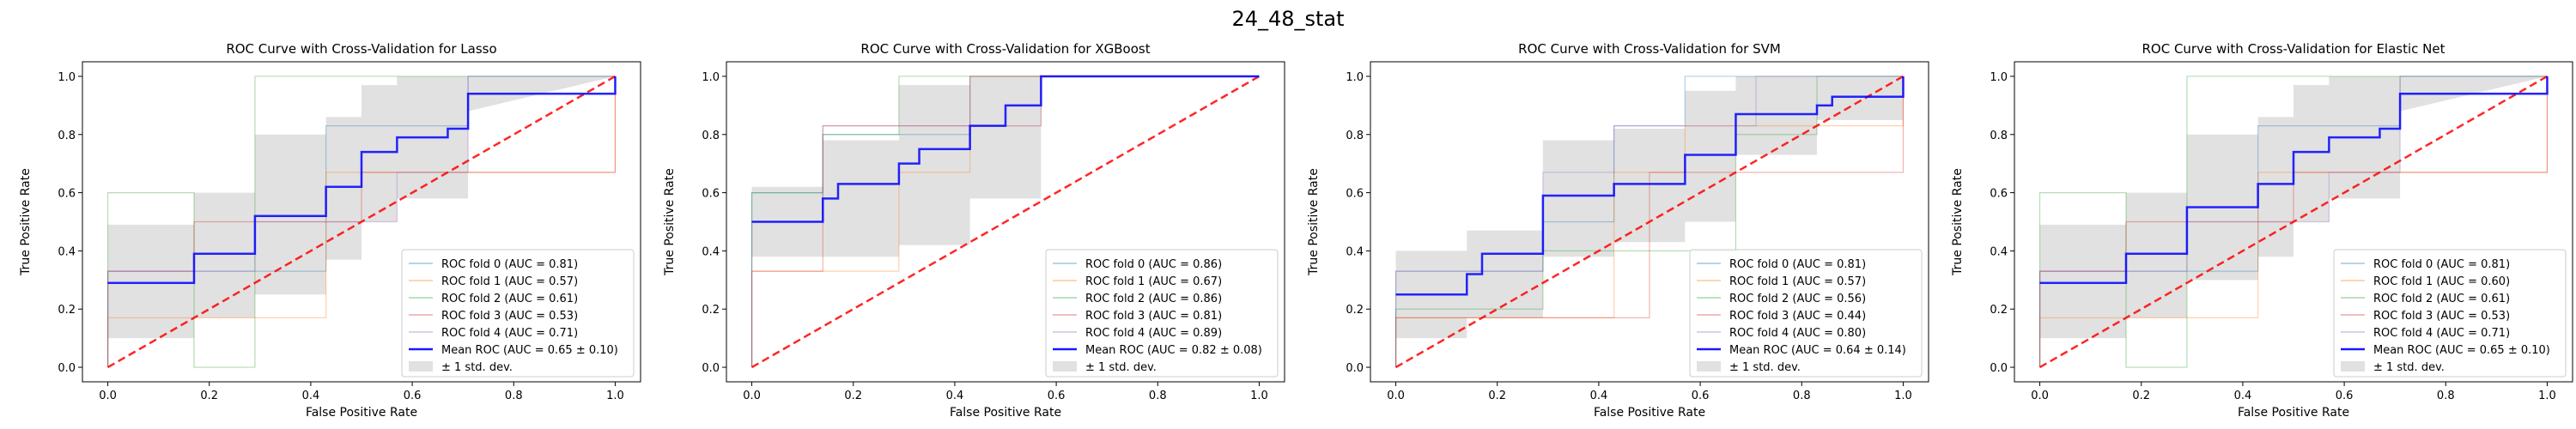 The height and width of the screenshot is (429, 2576). I want to click on legend-entry: Mean ROC (AUC = 0.82 ± 0.08), so click(1173, 350).